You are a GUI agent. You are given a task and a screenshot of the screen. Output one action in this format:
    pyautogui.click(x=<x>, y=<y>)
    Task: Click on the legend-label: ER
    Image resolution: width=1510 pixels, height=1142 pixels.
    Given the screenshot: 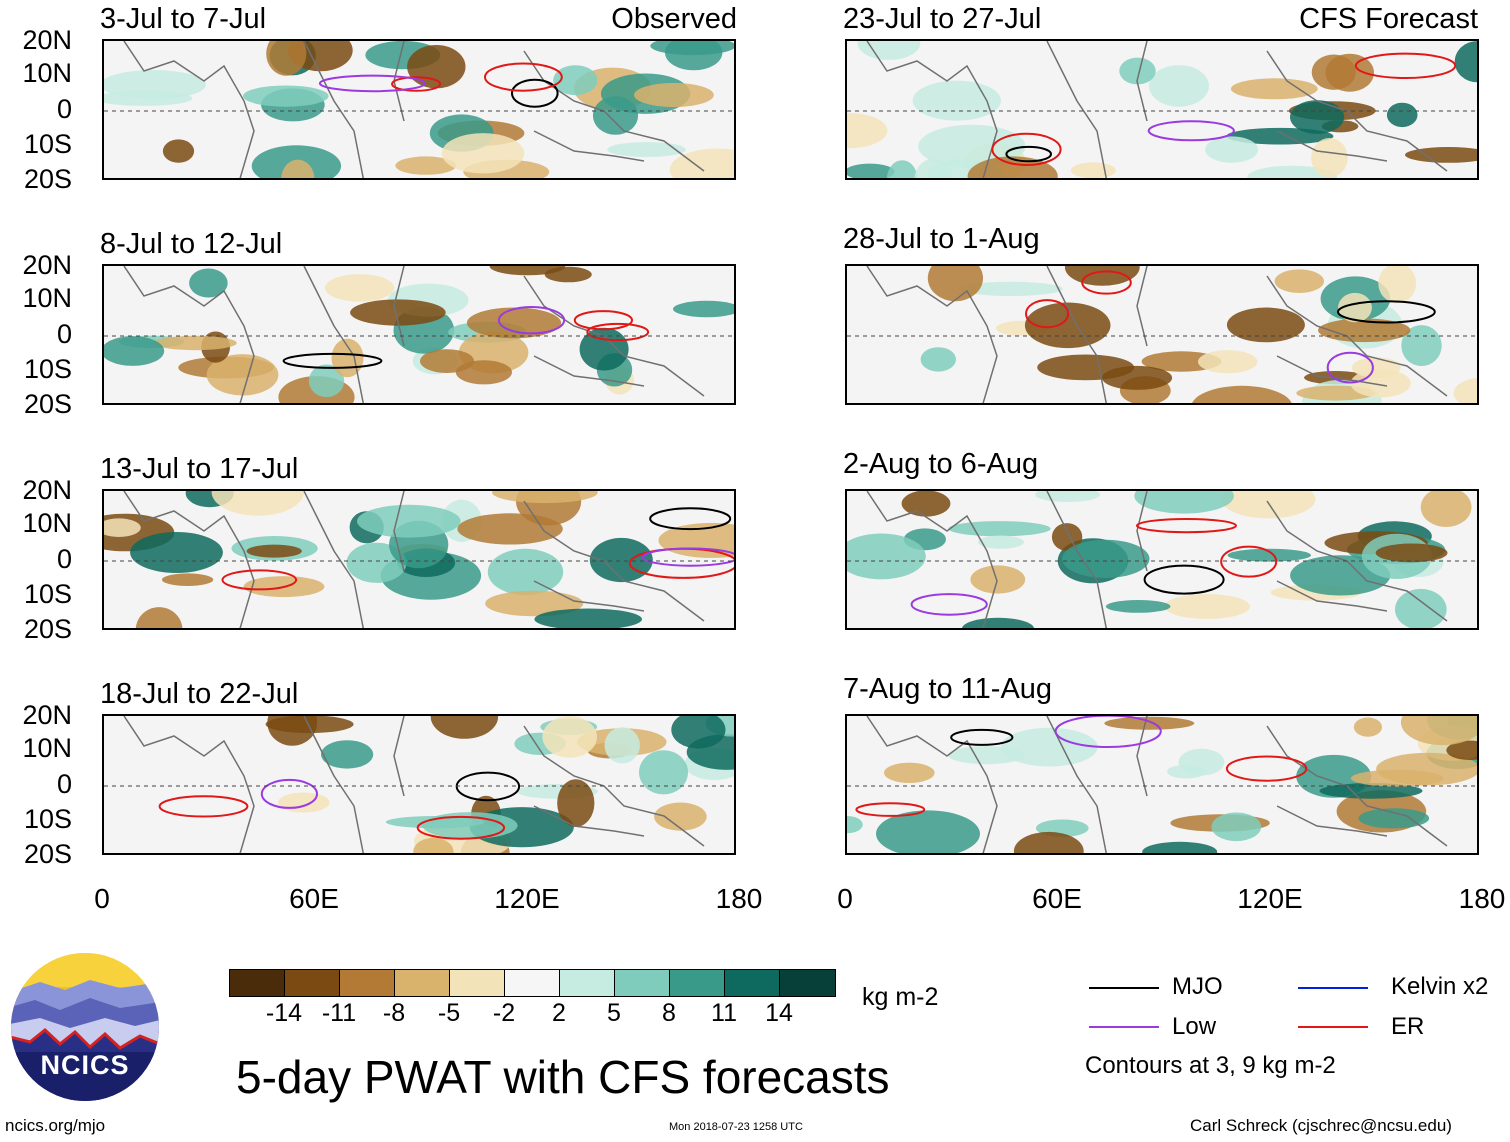 What is the action you would take?
    pyautogui.click(x=1408, y=1026)
    